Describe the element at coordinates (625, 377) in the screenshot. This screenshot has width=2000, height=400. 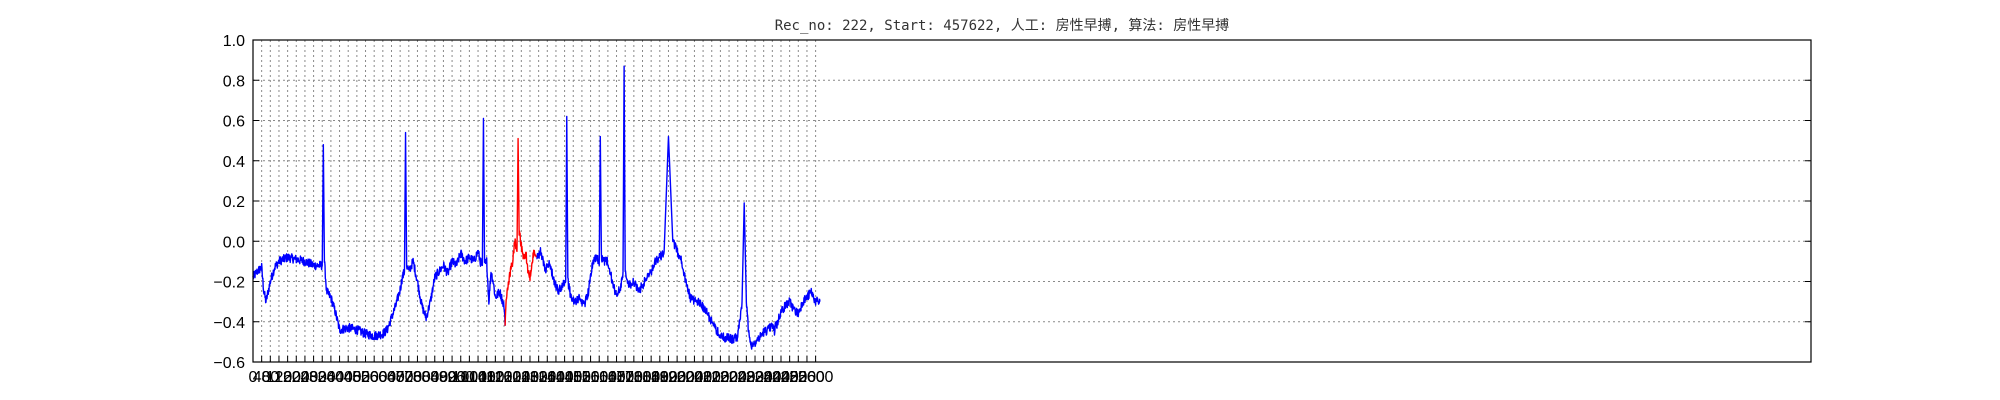
I see `x-tick-label: 1720` at that location.